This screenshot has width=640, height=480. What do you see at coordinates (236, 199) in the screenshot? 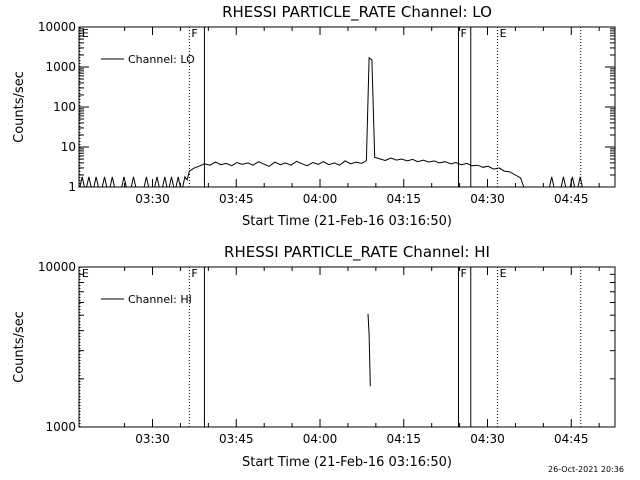
I see `x-tick-label-0: 03:45` at bounding box center [236, 199].